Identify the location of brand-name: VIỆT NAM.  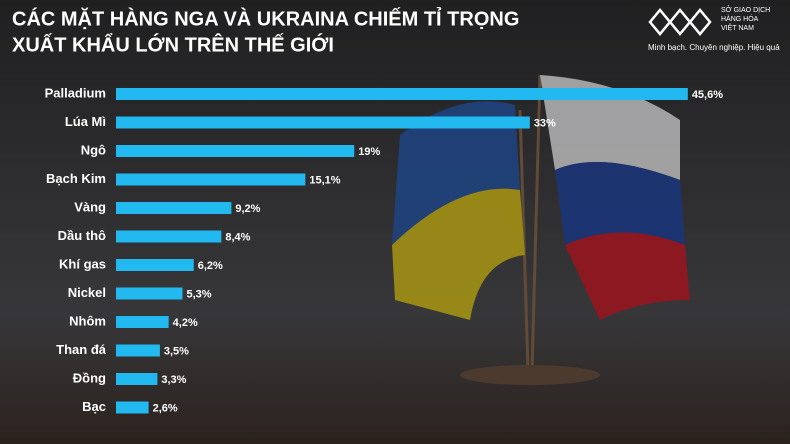
(737, 27).